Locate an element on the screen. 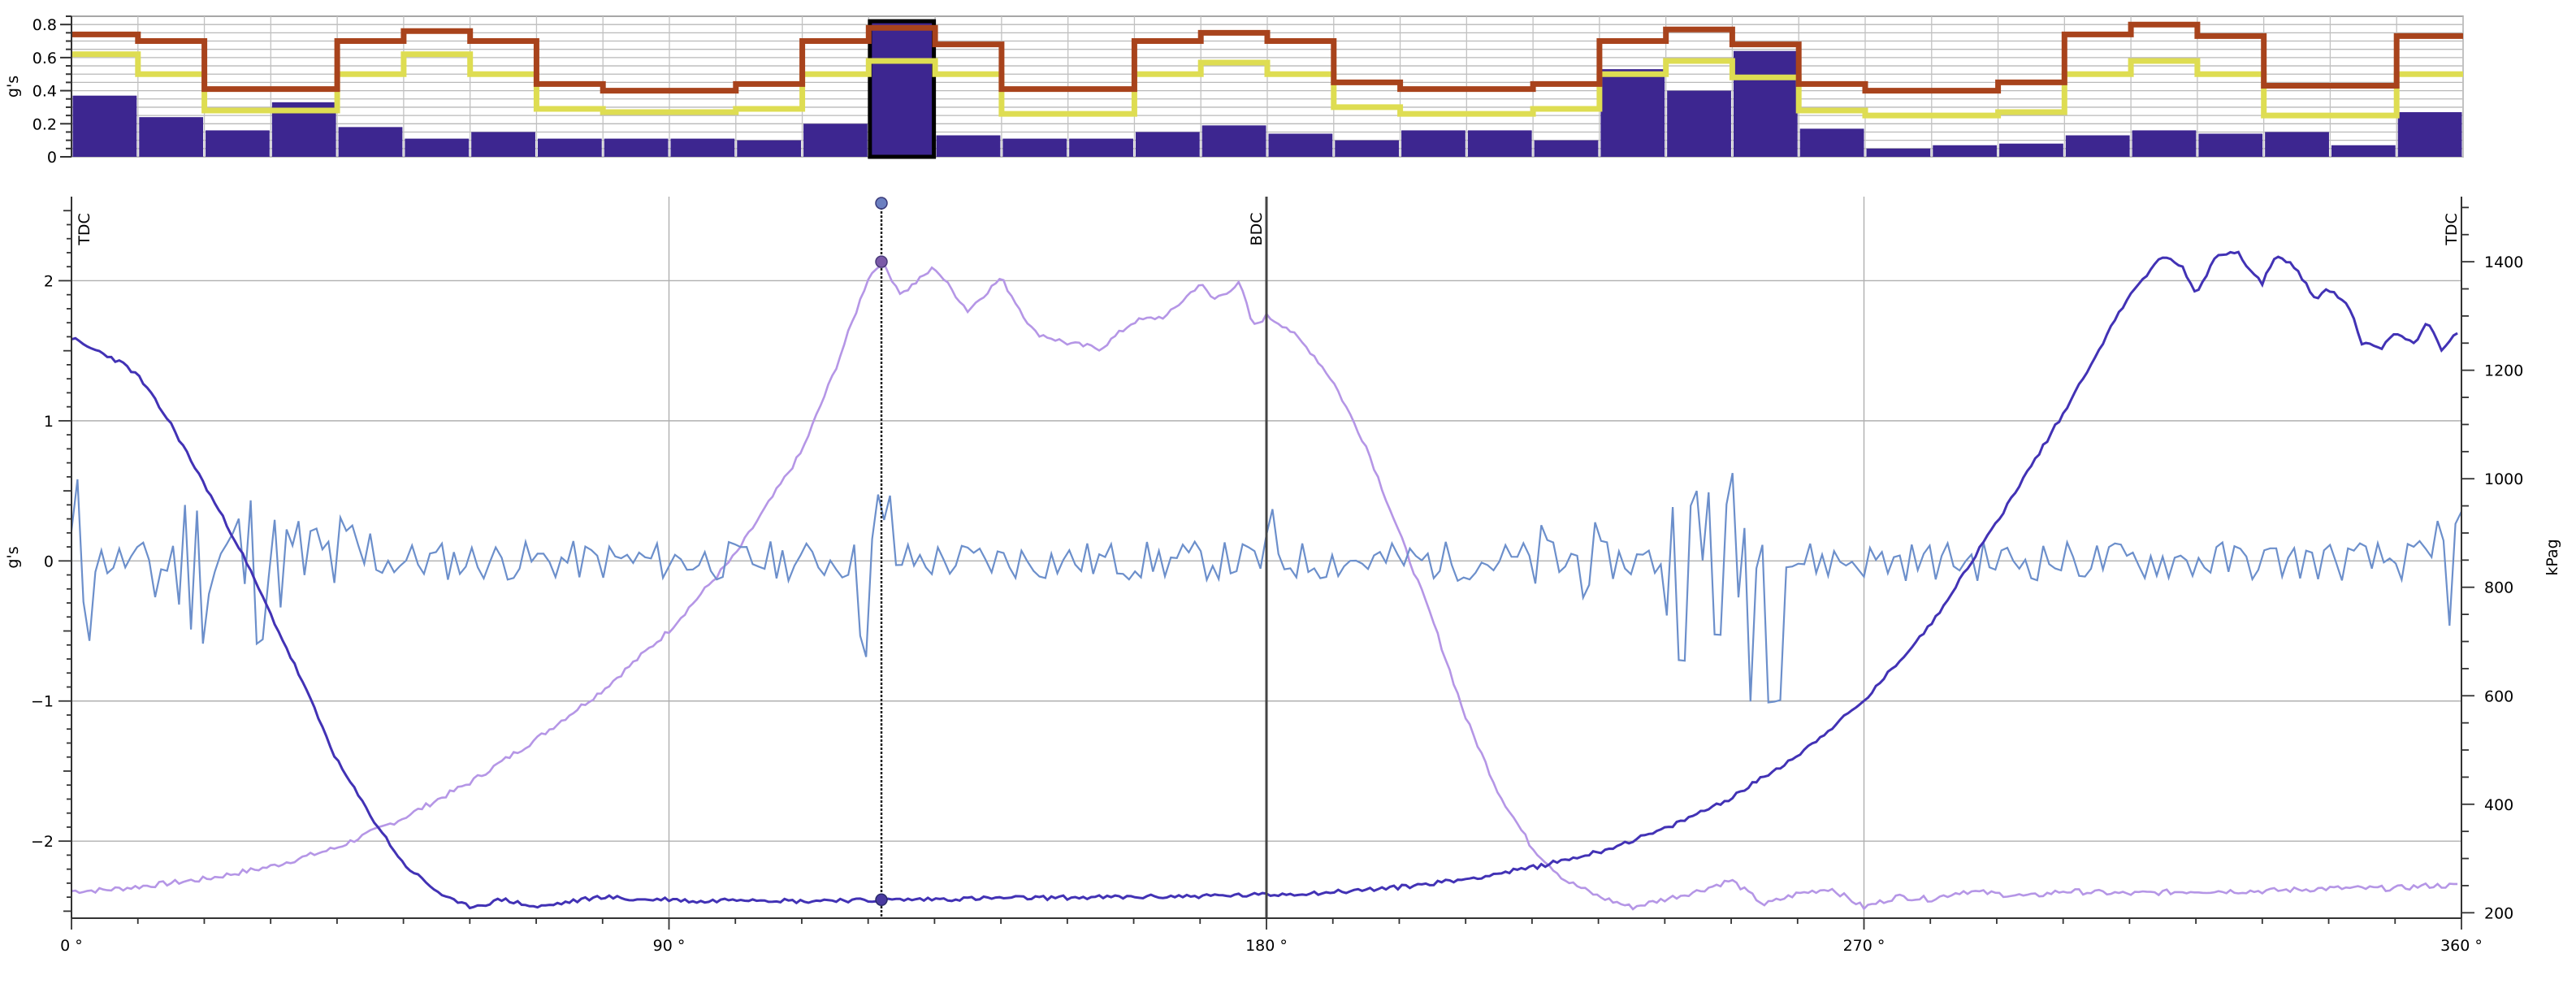  main-left-tick-label: 0 is located at coordinates (49, 561).